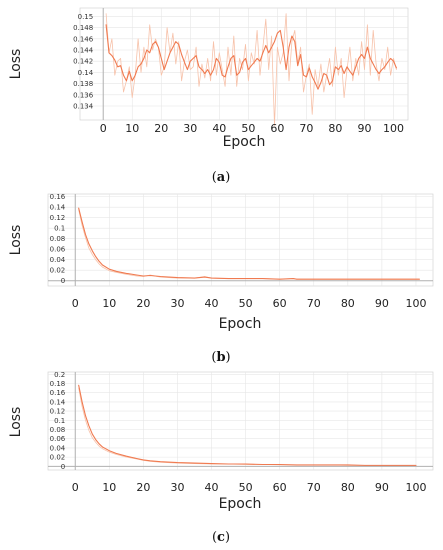 This screenshot has height=550, width=443. I want to click on y-tick-label: 0.18, so click(58, 384).